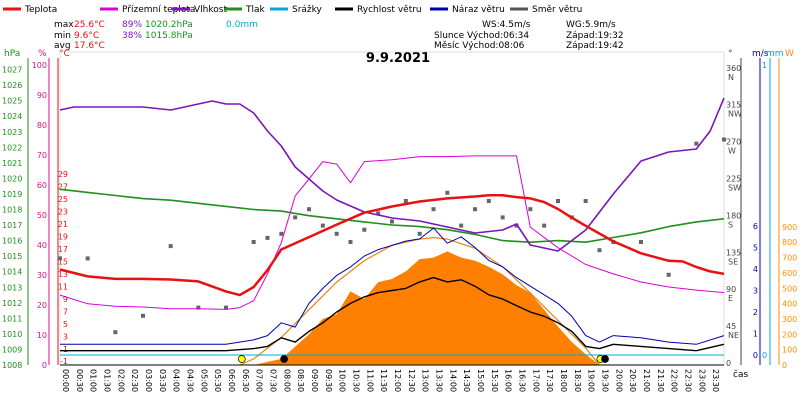 This screenshot has height=400, width=800. What do you see at coordinates (426, 308) in the screenshot?
I see `solar-radiation-area` at bounding box center [426, 308].